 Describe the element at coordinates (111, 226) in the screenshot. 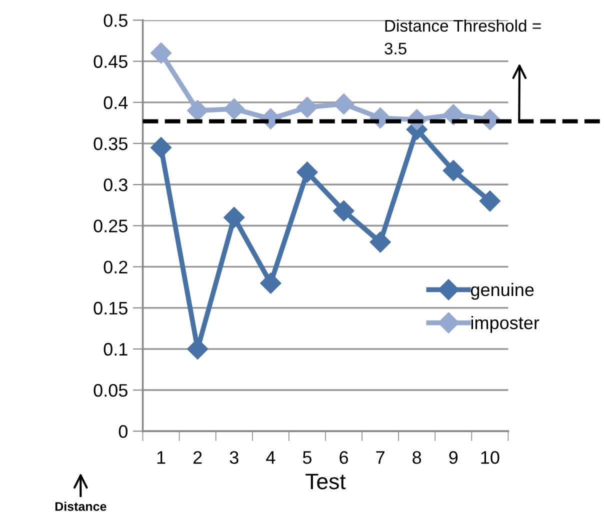

I see `y-tick-label: 0.25` at that location.